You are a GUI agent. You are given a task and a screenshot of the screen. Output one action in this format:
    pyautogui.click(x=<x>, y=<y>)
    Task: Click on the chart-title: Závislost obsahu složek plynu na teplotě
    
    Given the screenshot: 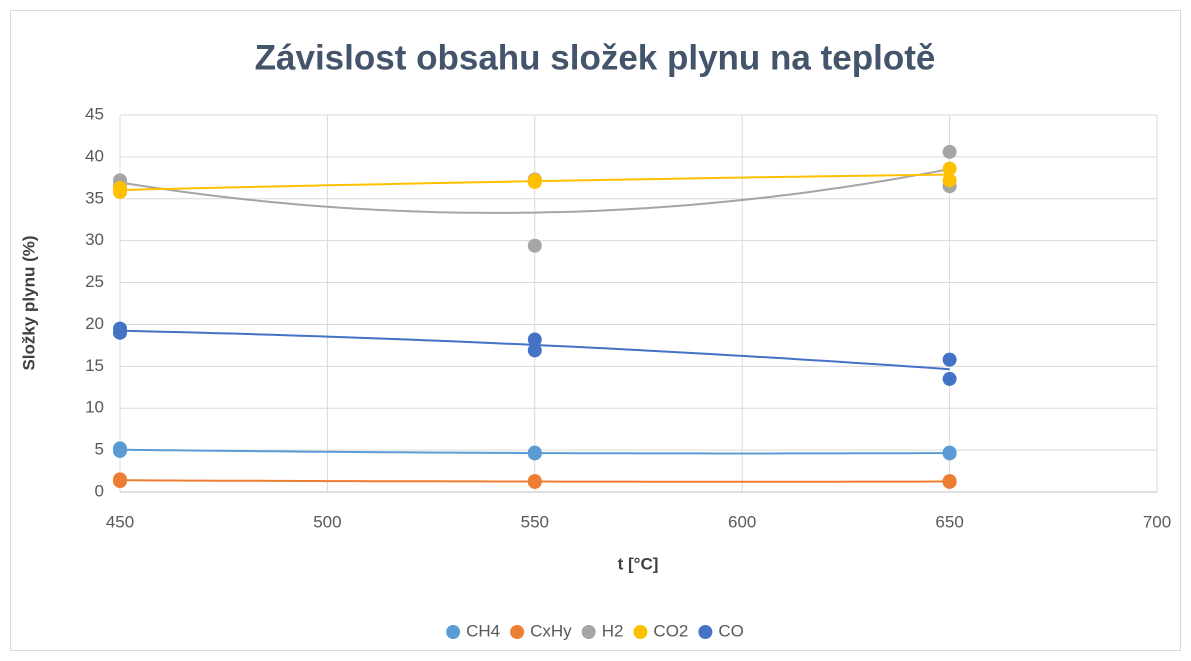 What is the action you would take?
    pyautogui.click(x=595, y=57)
    